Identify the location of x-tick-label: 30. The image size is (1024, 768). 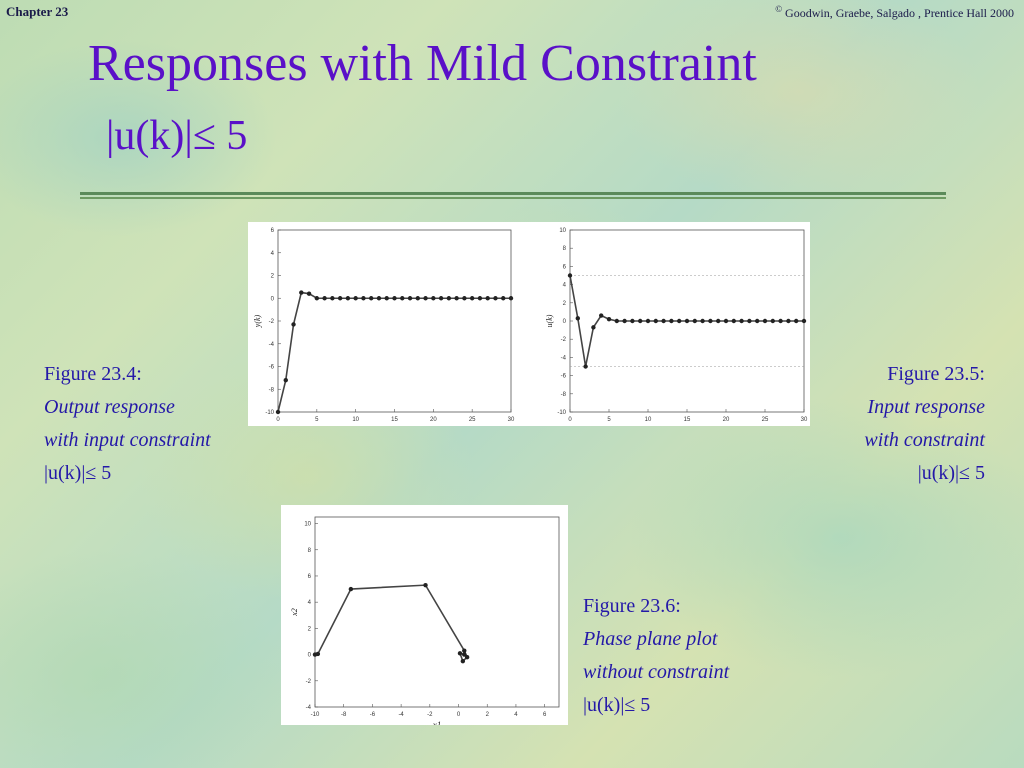
(804, 420).